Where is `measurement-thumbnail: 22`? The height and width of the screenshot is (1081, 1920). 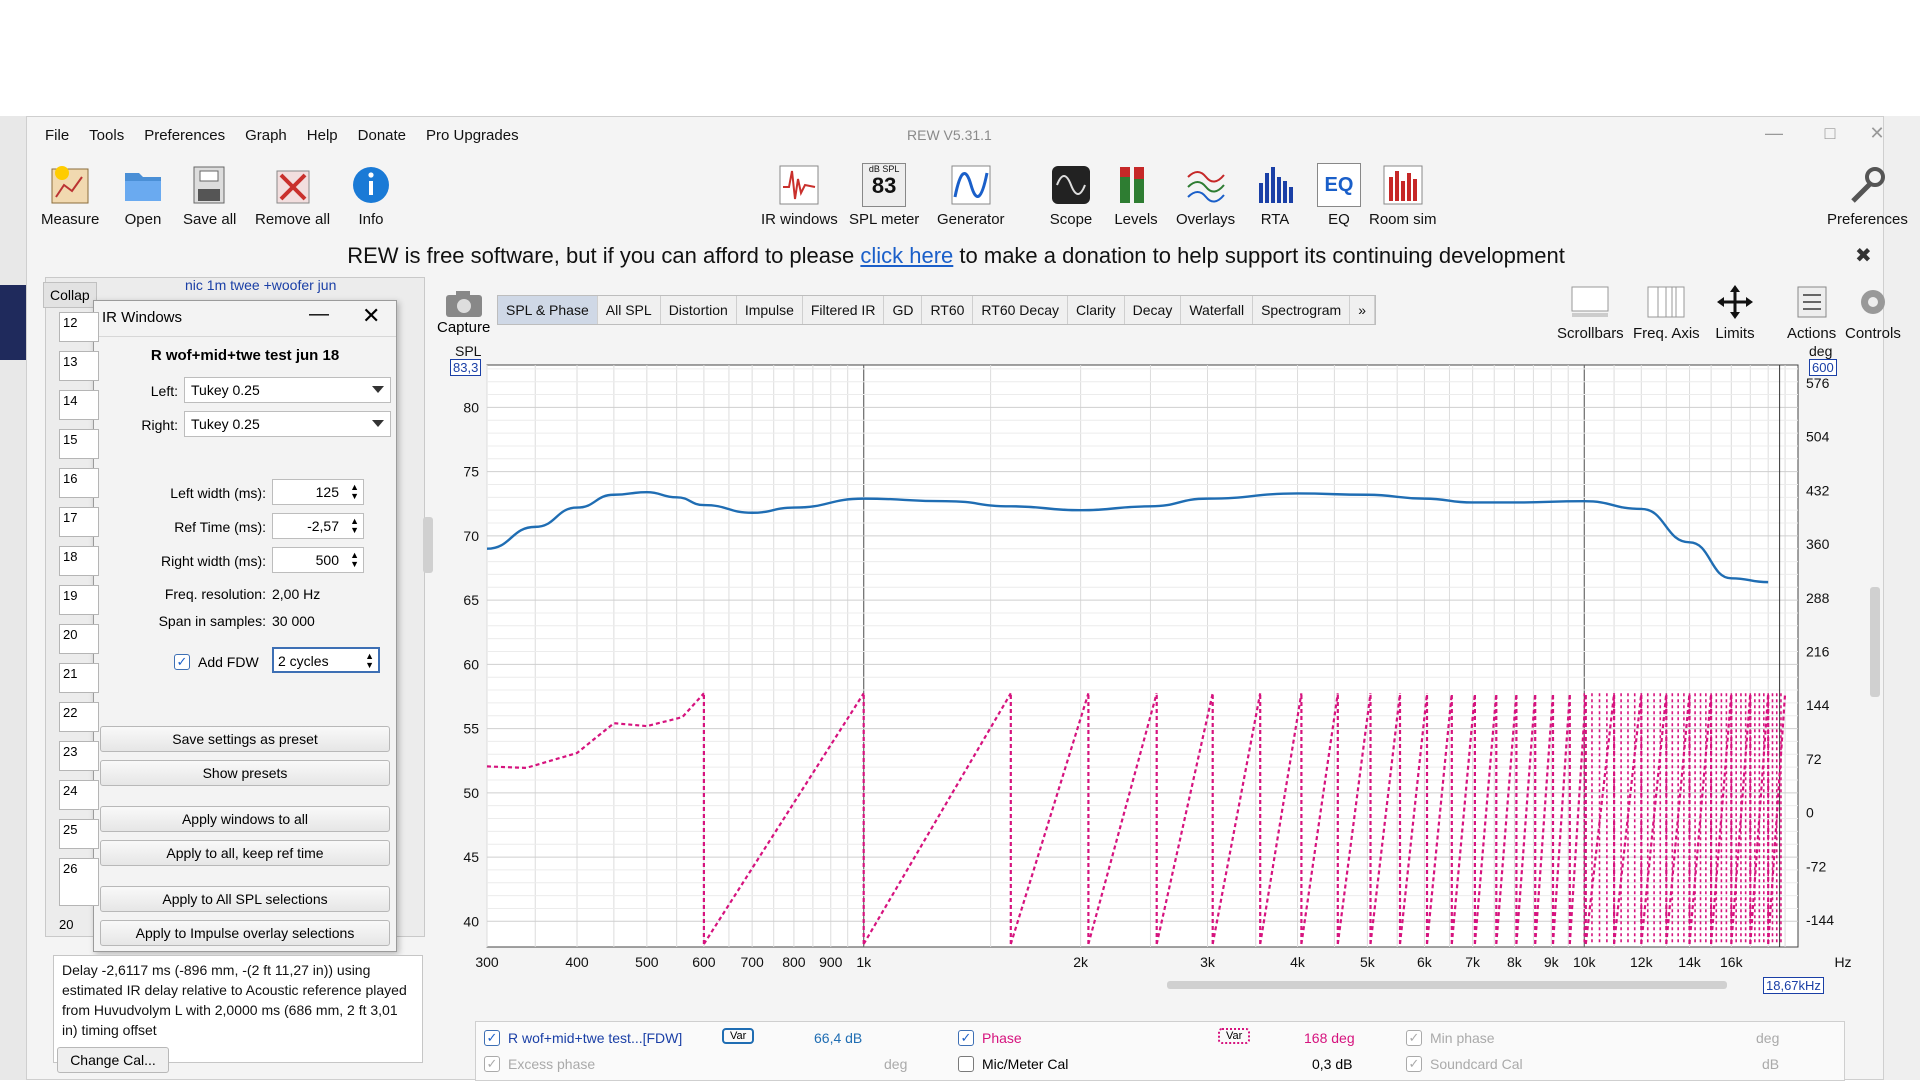
measurement-thumbnail: 22 is located at coordinates (79, 717).